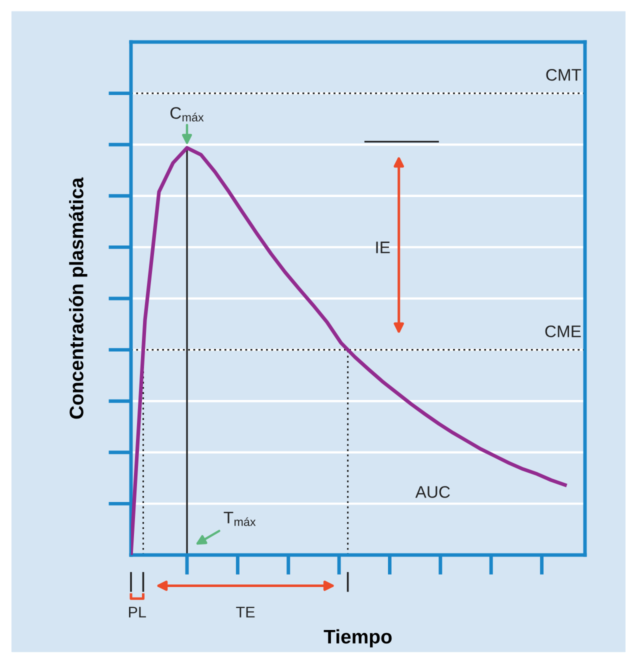 The height and width of the screenshot is (662, 637). What do you see at coordinates (245, 612) in the screenshot?
I see `text: TE` at bounding box center [245, 612].